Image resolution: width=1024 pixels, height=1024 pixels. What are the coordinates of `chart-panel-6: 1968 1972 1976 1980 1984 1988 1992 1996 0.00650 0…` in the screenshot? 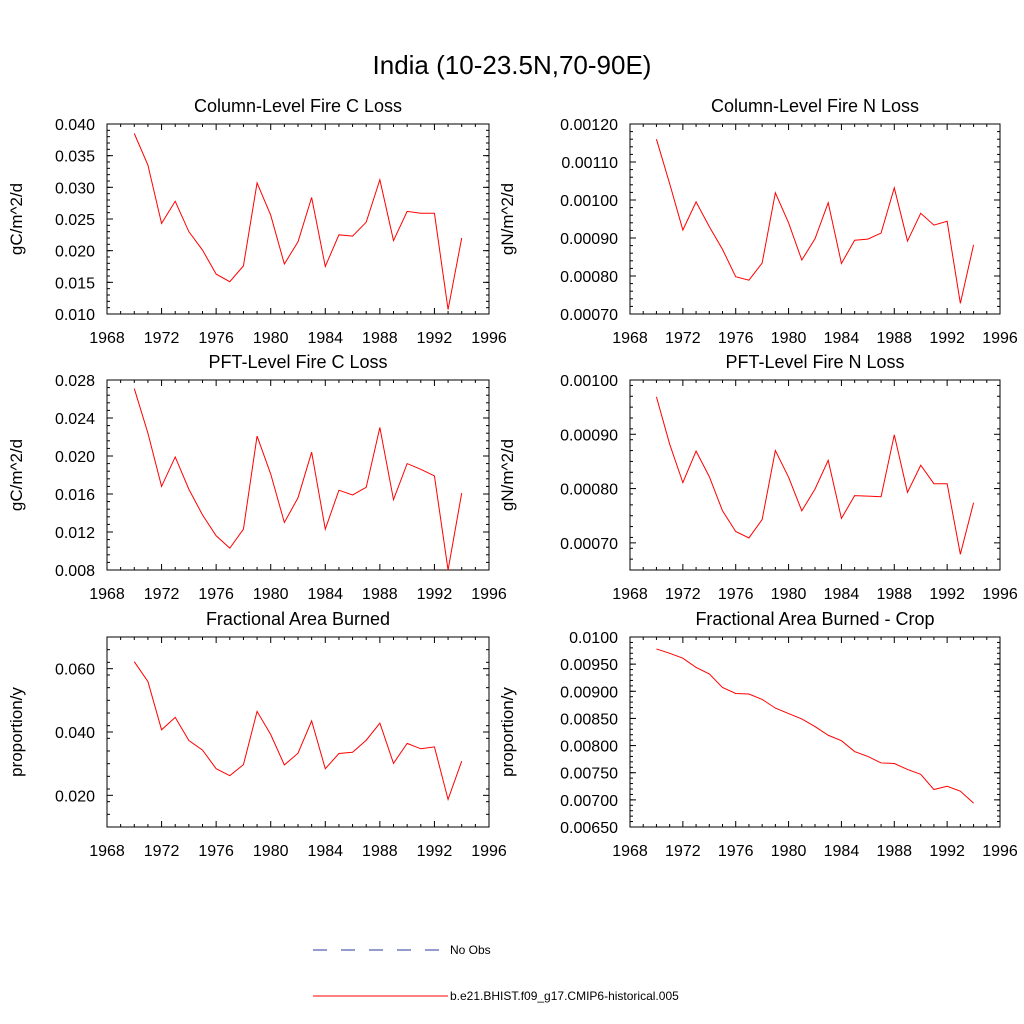 It's located at (758, 734).